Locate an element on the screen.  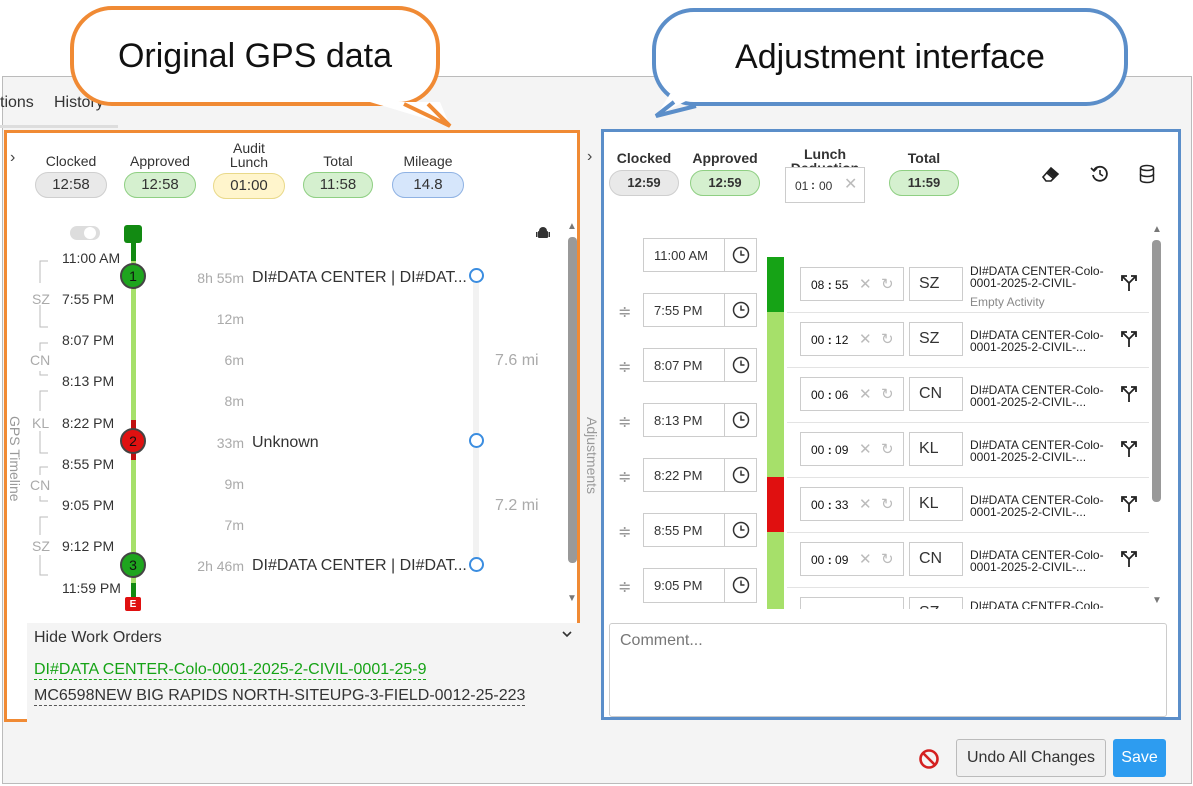
adj-time-input: 8:07 PM is located at coordinates (700, 365).